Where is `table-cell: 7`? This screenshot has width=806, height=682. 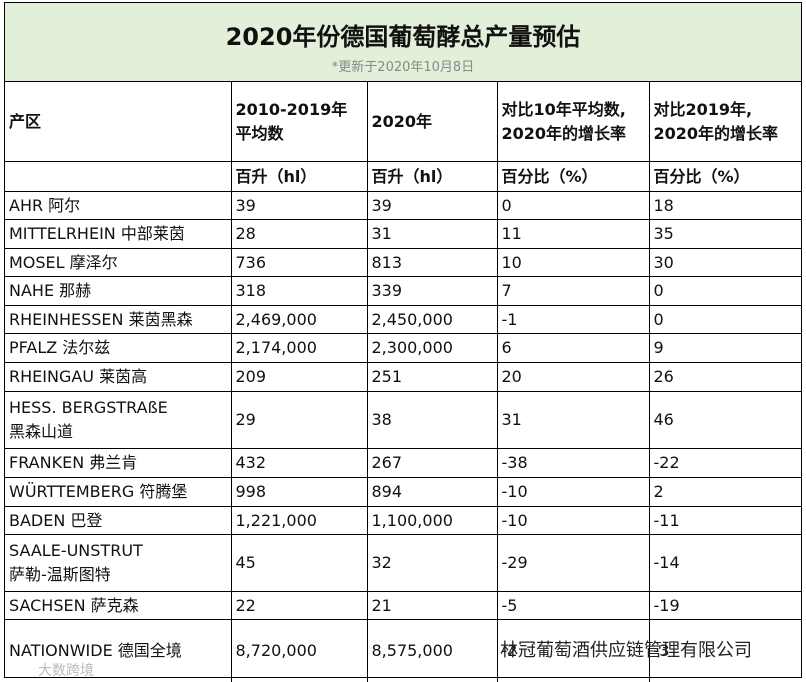 table-cell: 7 is located at coordinates (573, 291).